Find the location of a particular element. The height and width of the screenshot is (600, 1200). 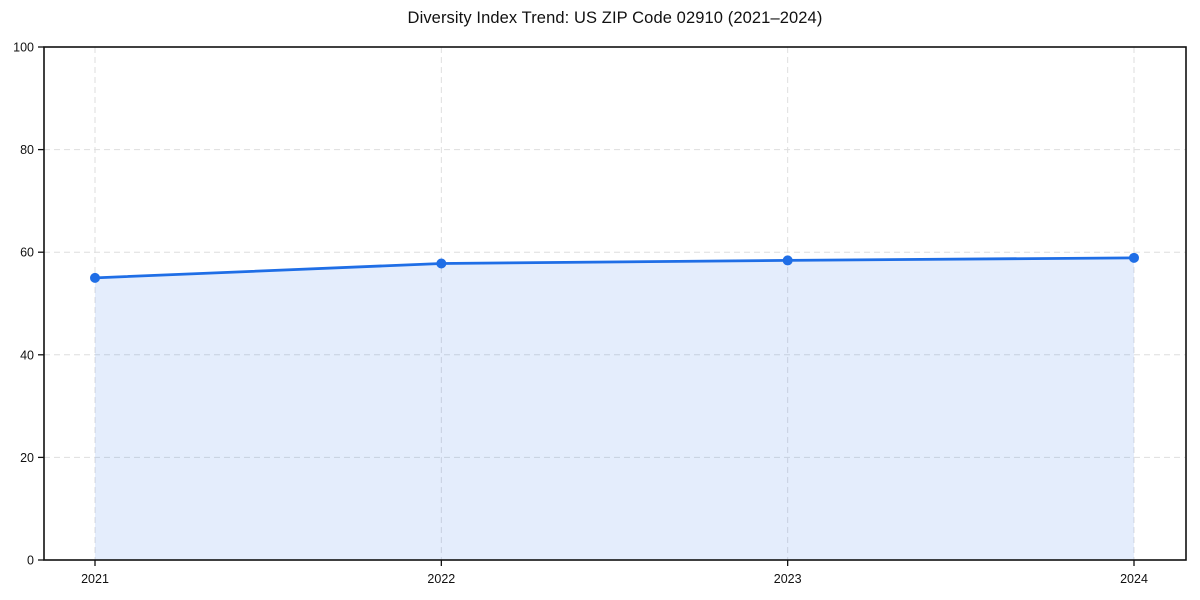

data-point-2022 is located at coordinates (441, 263).